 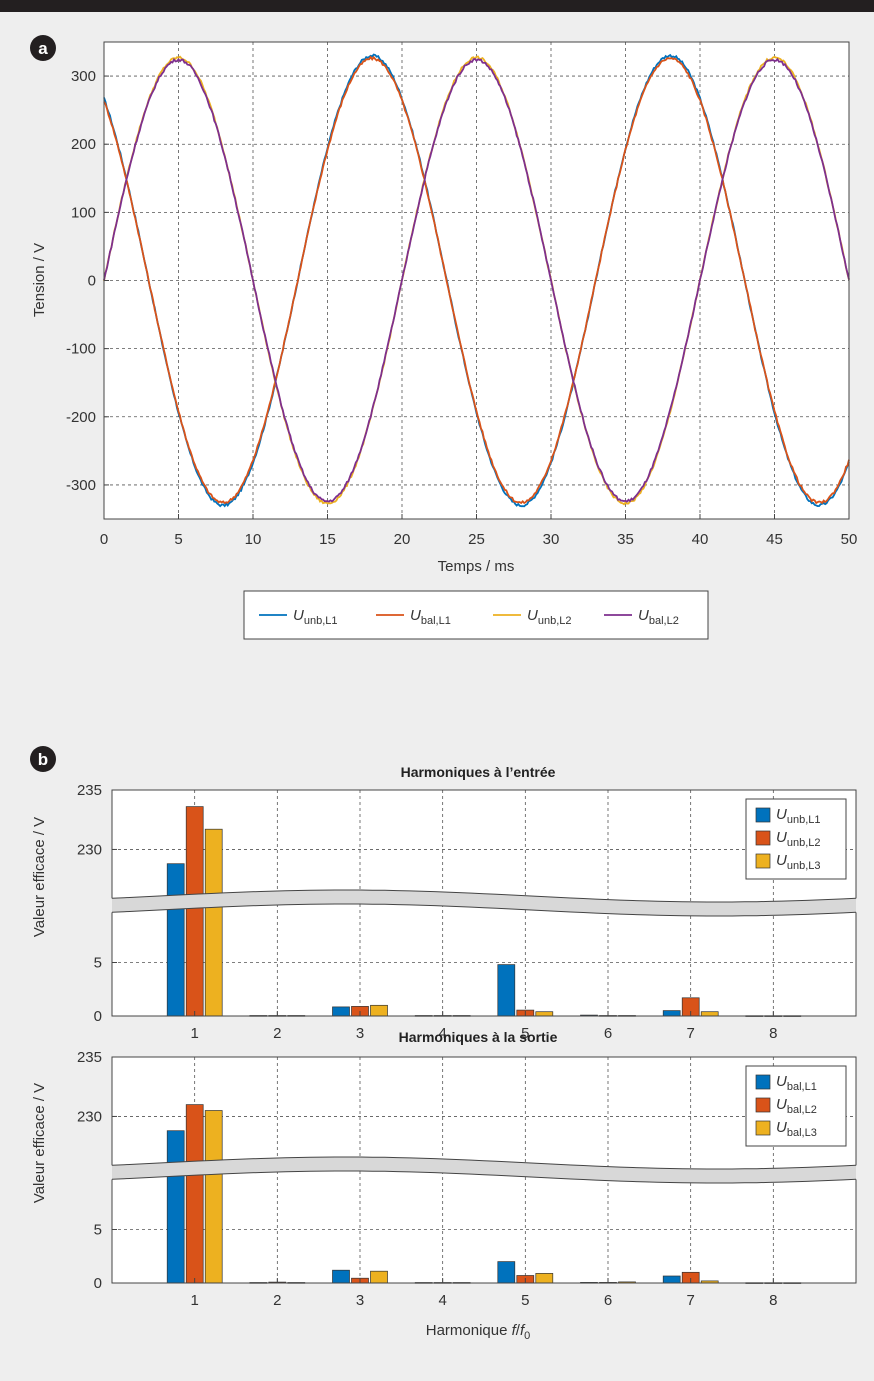 I want to click on y-tick-label: 300, so click(x=83, y=76).